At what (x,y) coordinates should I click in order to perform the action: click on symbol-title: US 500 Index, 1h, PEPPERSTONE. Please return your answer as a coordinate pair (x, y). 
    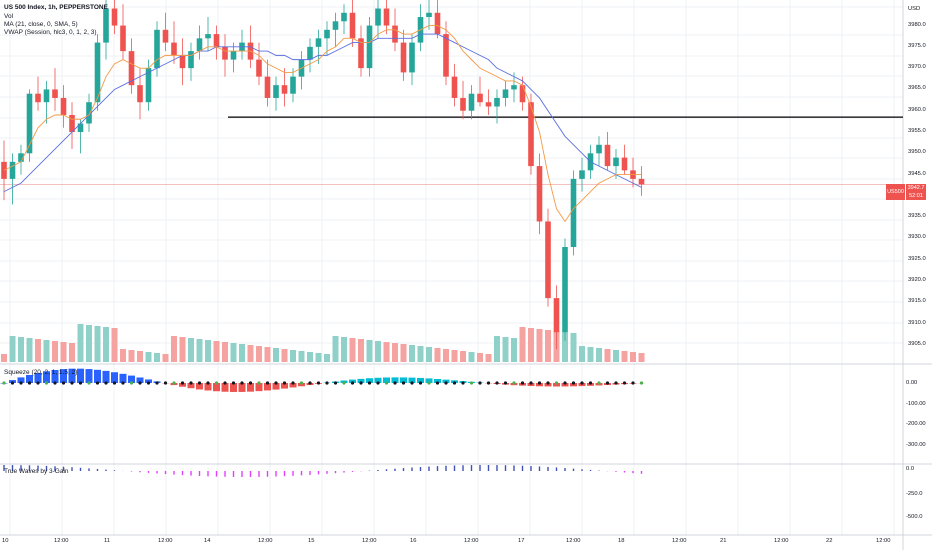
    Looking at the image, I should click on (56, 7).